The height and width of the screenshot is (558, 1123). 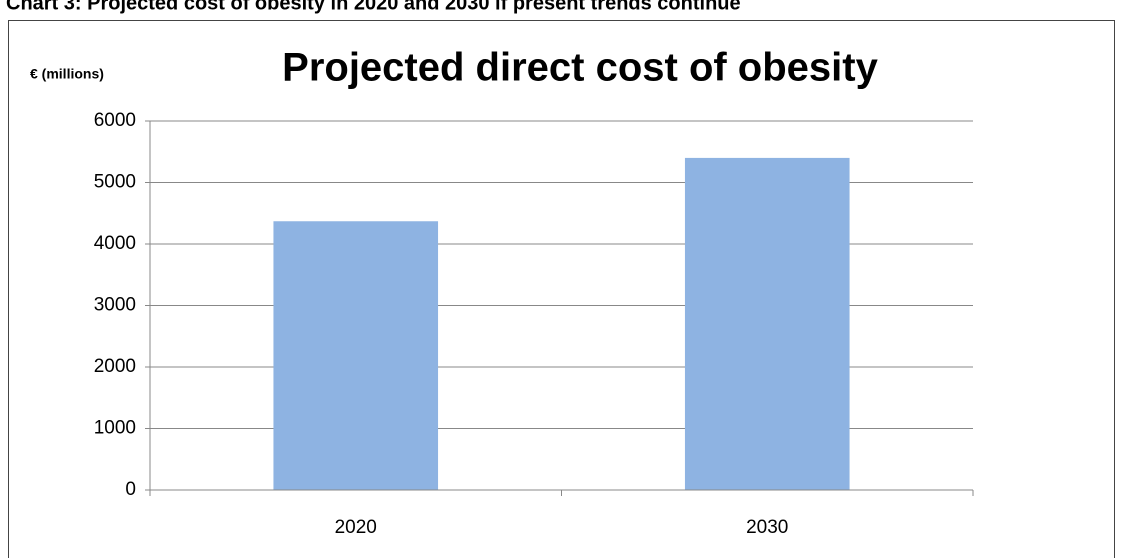 What do you see at coordinates (130, 489) in the screenshot?
I see `y-tick-label: 0` at bounding box center [130, 489].